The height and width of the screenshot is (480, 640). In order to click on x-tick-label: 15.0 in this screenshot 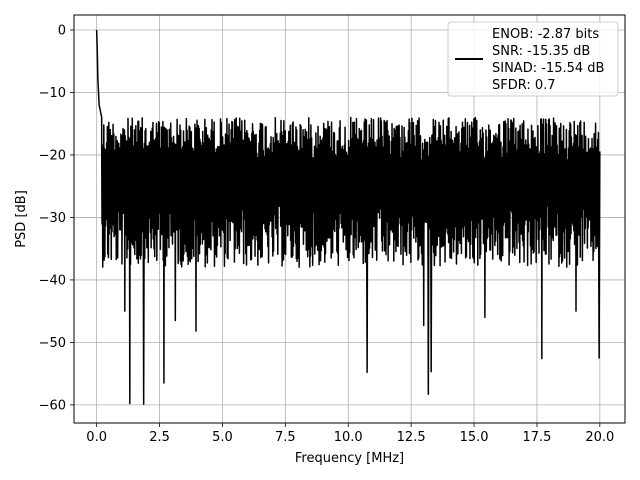, I will do `click(474, 437)`.